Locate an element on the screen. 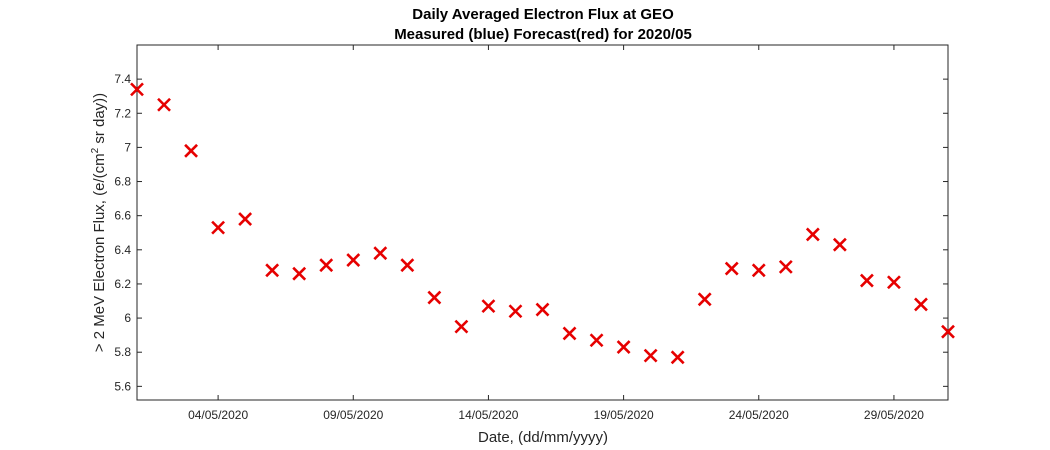 This screenshot has height=450, width=1050. y-tick-label: 6.8 is located at coordinates (122, 182).